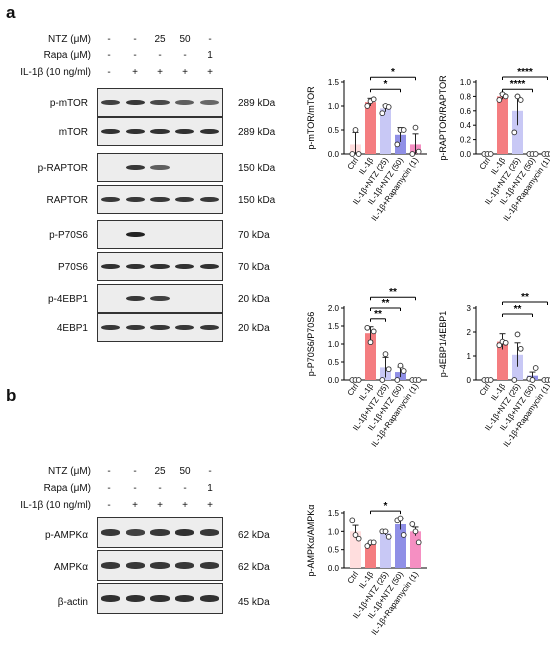  What do you see at coordinates (72, 267) in the screenshot?
I see `blot-label: P70S6` at bounding box center [72, 267].